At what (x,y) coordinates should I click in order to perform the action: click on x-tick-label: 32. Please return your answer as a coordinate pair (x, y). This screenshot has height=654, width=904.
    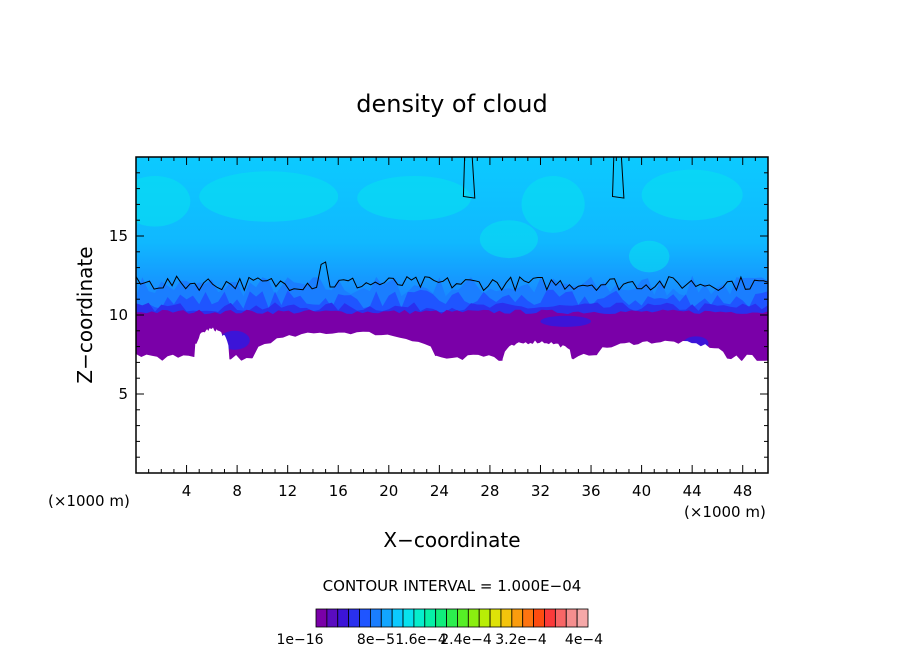
    Looking at the image, I should click on (540, 491).